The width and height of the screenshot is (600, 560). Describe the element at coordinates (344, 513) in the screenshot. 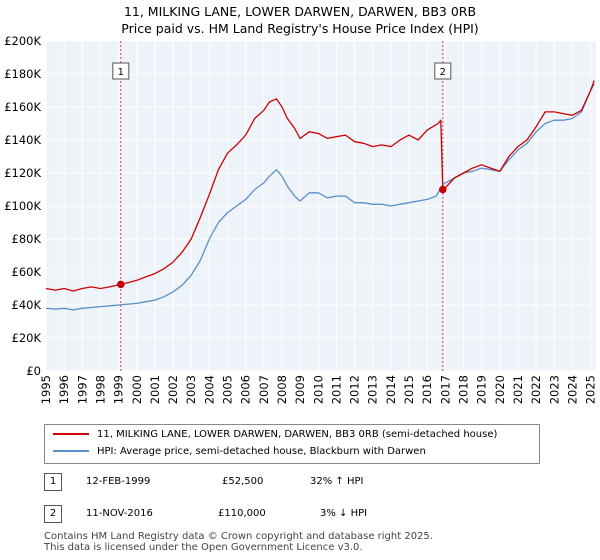

I see `transaction-hpi-diff: 3% ↓ HPI` at that location.